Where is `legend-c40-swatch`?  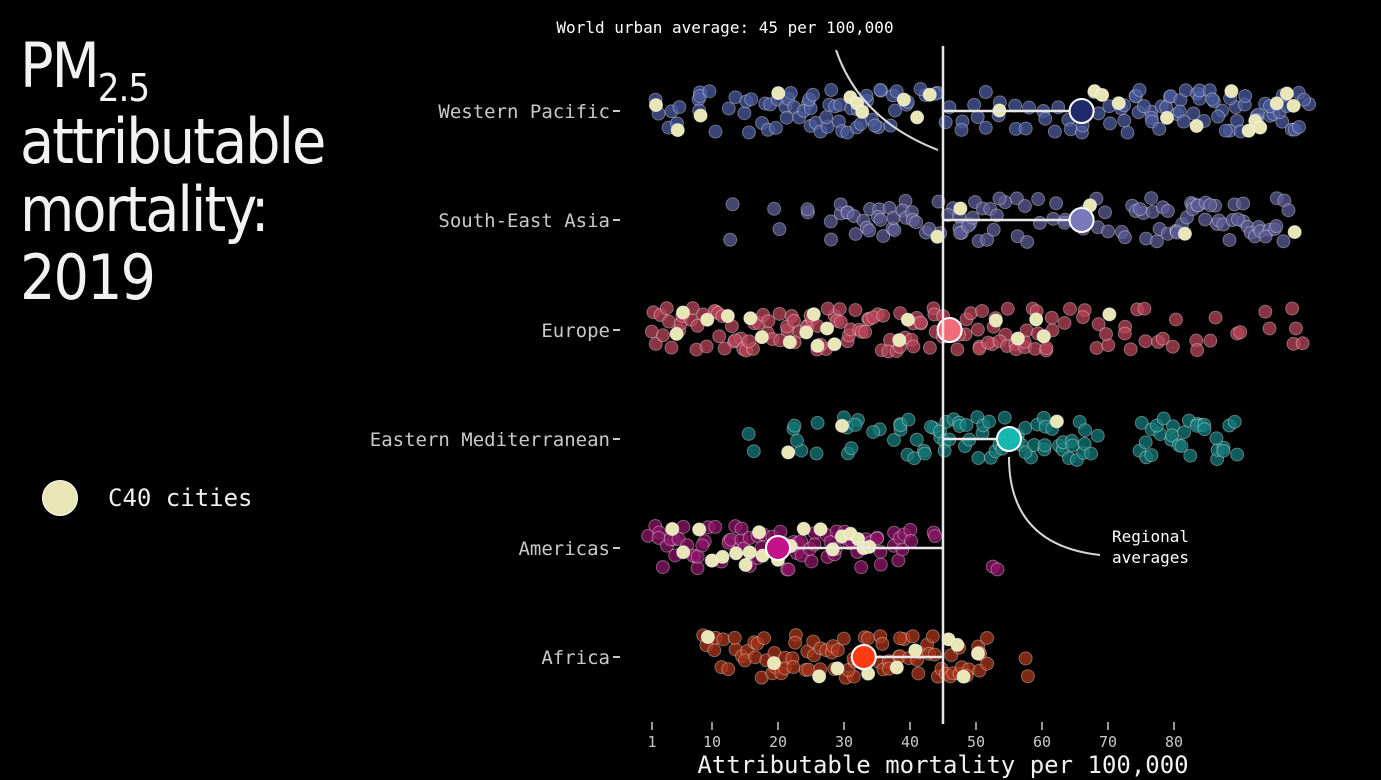
legend-c40-swatch is located at coordinates (60, 498).